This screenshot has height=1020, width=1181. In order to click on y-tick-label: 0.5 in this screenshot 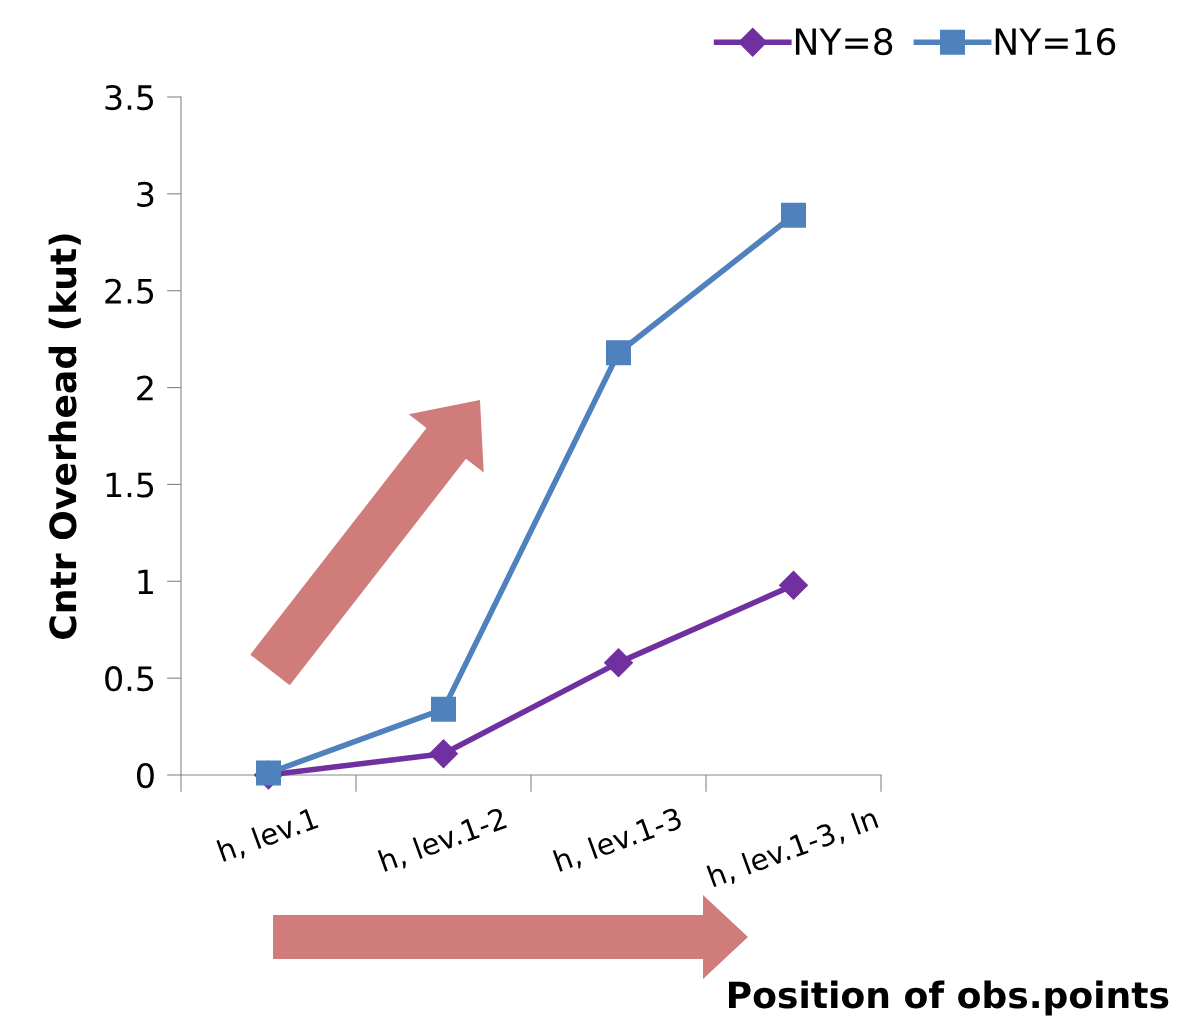, I will do `click(129, 679)`.